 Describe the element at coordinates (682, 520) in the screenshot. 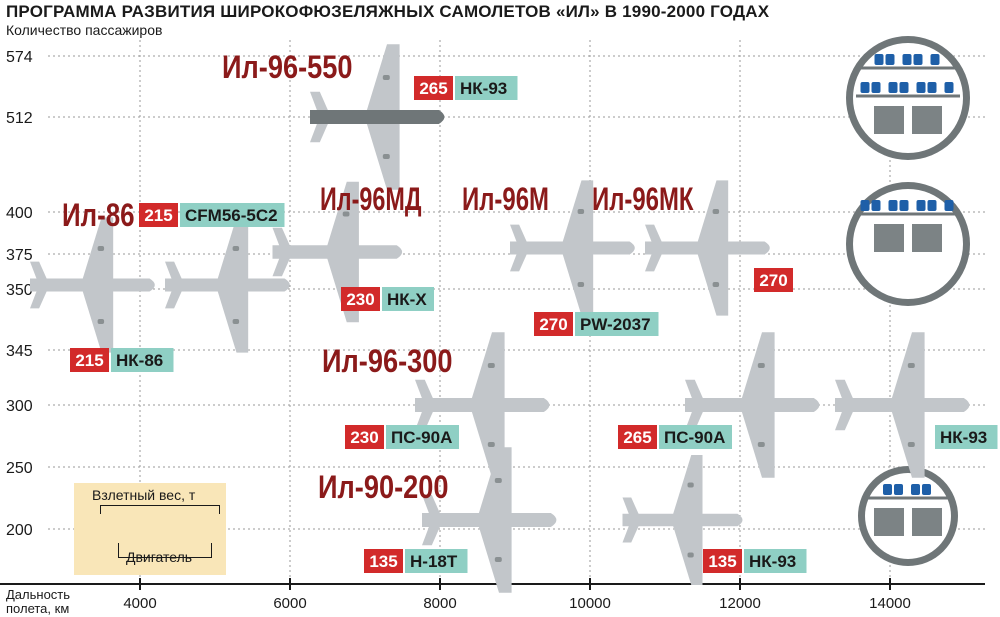

I see `aircraft-il-90-200-variant` at that location.